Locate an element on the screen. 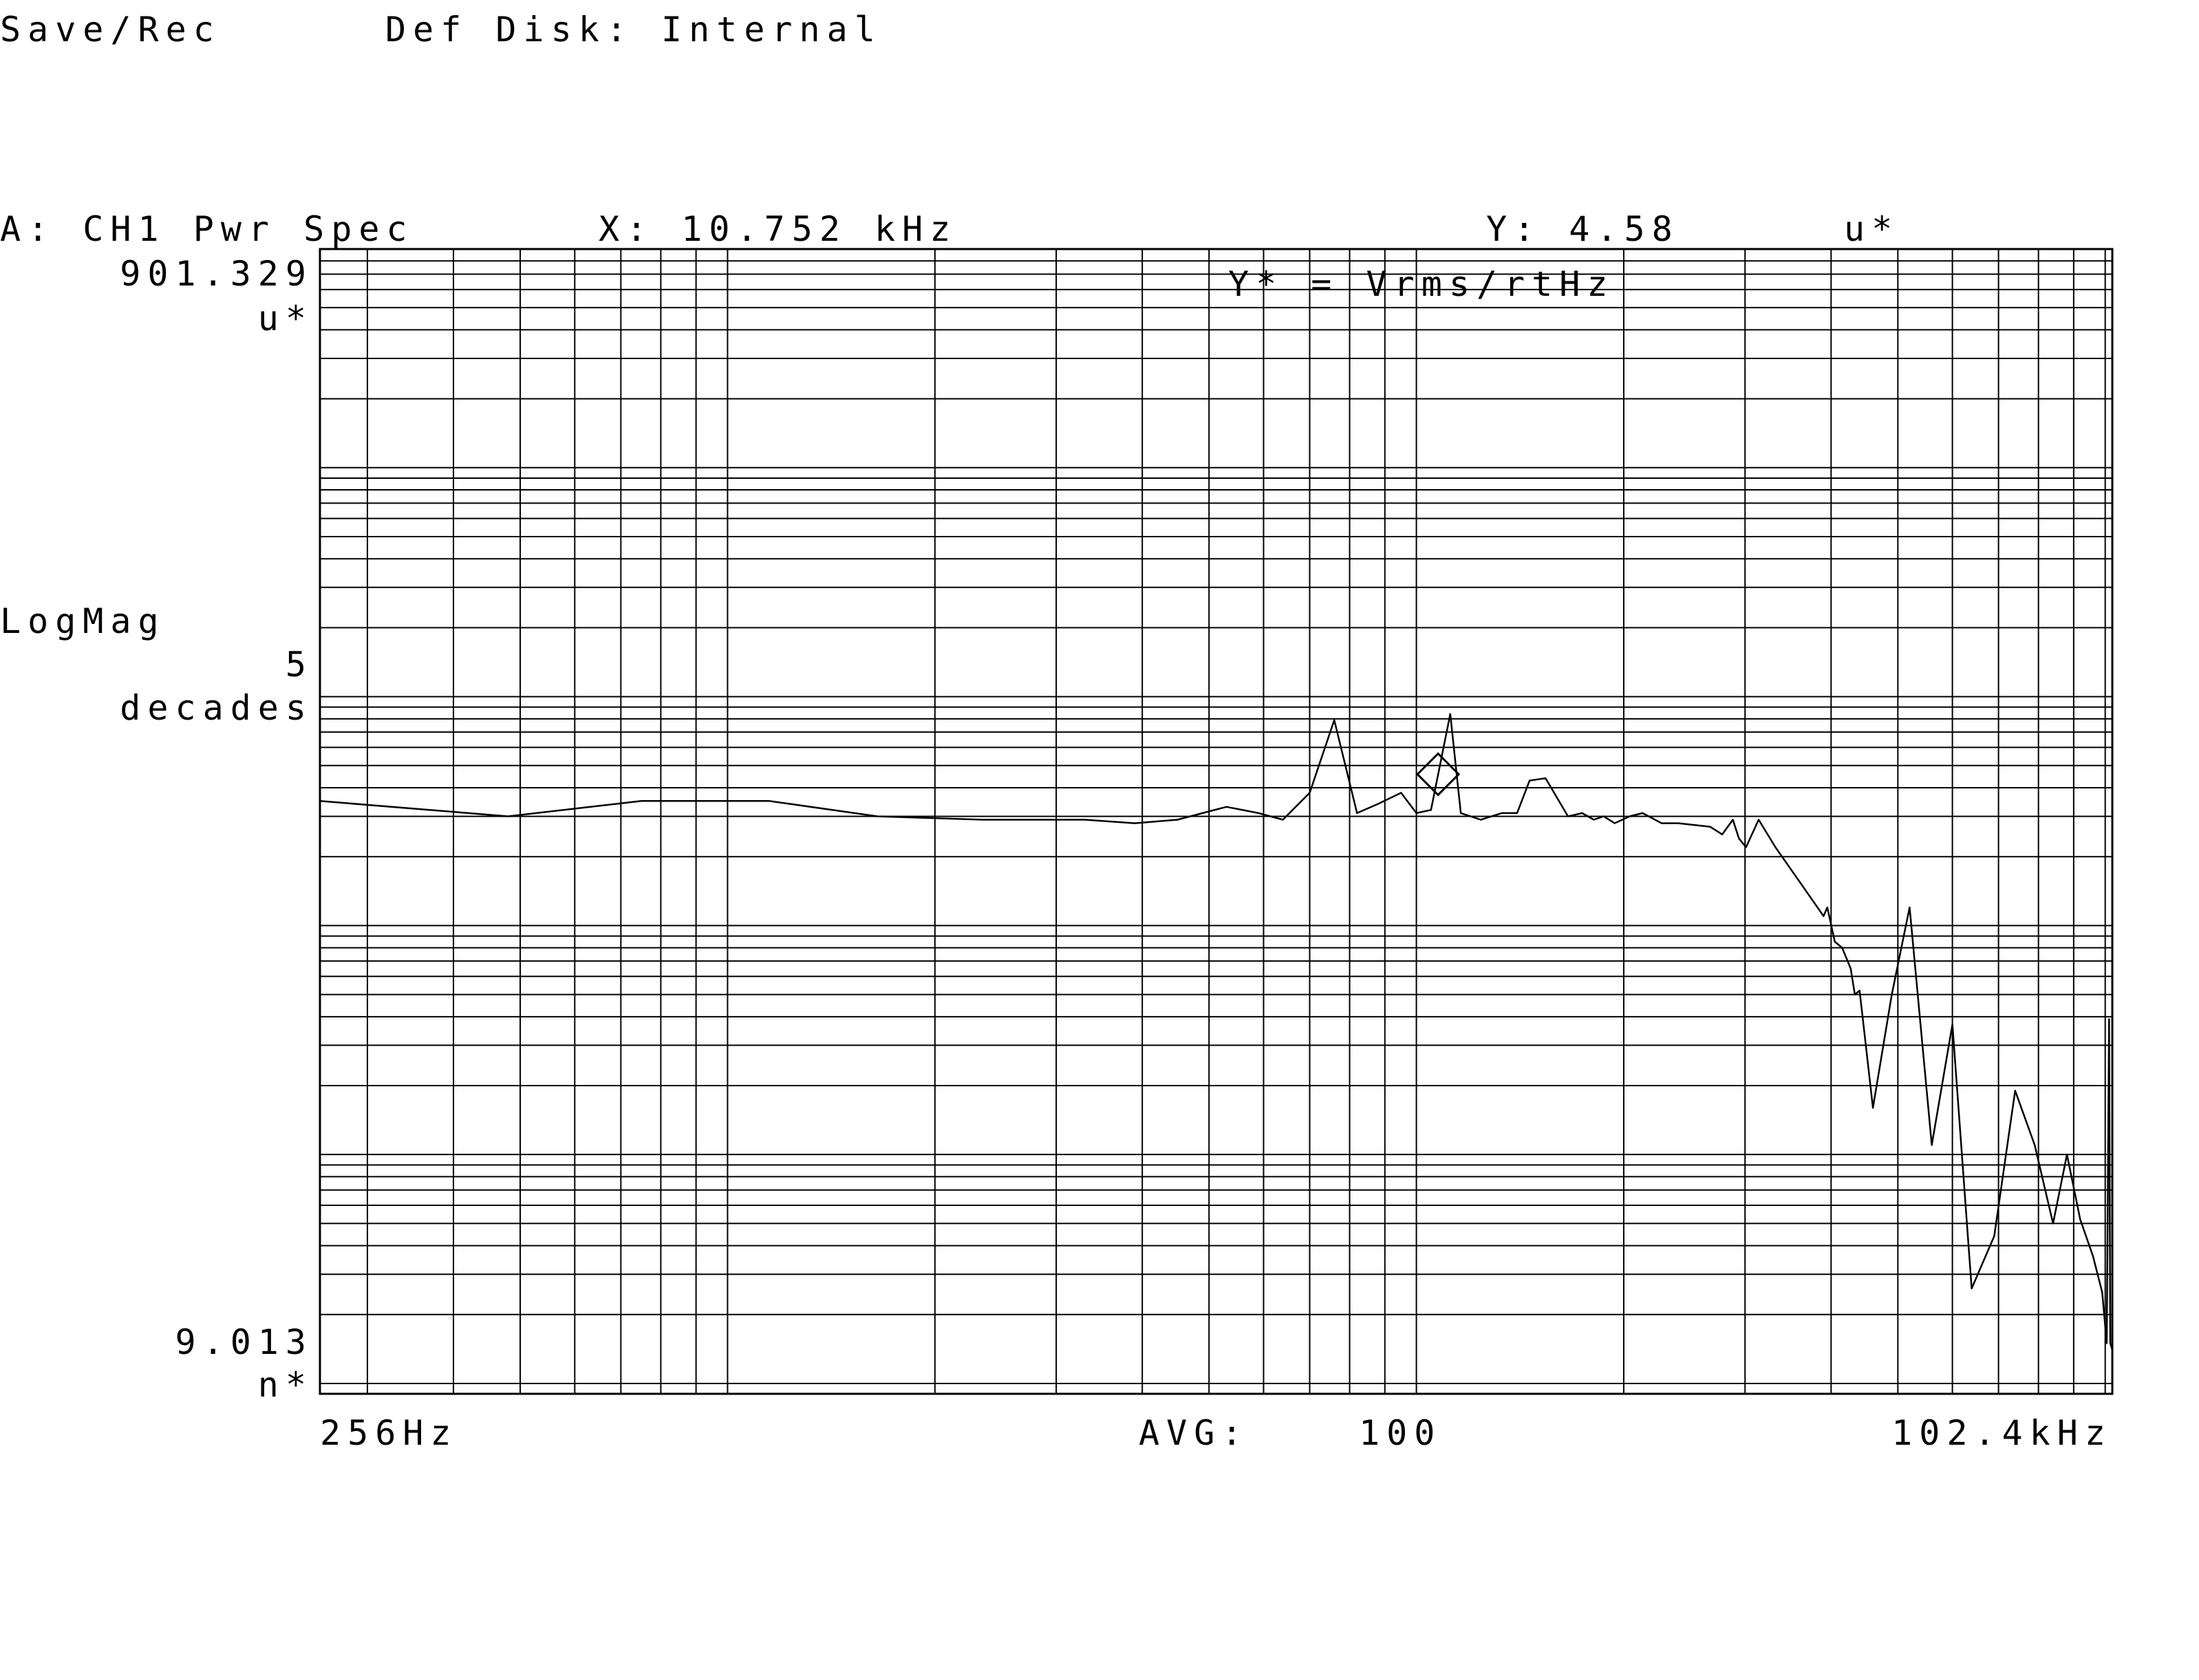 This screenshot has height=1680, width=2199. y-top-unit: u* is located at coordinates (285, 318).